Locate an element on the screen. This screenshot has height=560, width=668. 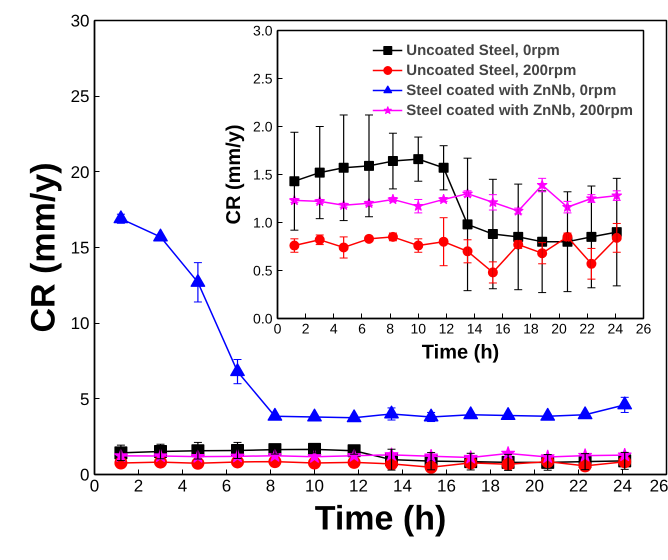
y-tick-label: 0.5 is located at coordinates (263, 270).